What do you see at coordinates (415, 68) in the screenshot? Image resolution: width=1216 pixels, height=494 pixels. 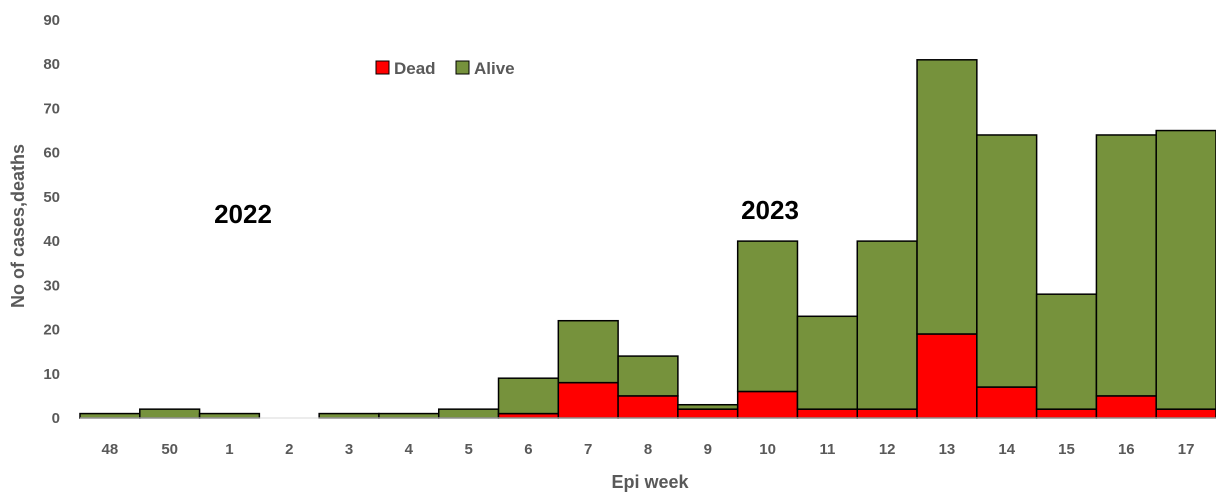 I see `legend-label-dead: Dead` at bounding box center [415, 68].